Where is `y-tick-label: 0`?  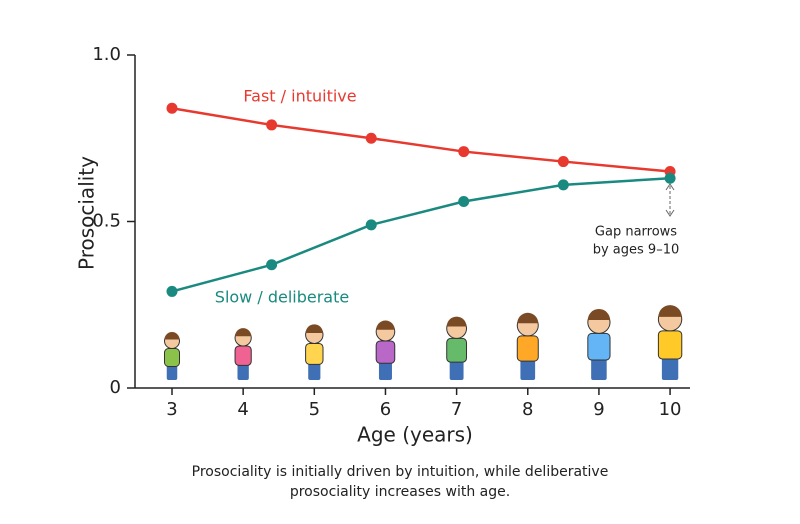
y-tick-label: 0 is located at coordinates (115, 387).